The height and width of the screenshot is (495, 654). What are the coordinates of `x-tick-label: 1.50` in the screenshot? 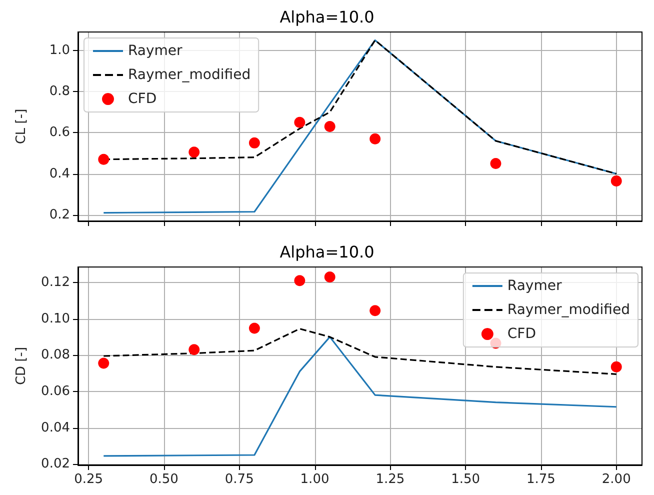 It's located at (465, 479).